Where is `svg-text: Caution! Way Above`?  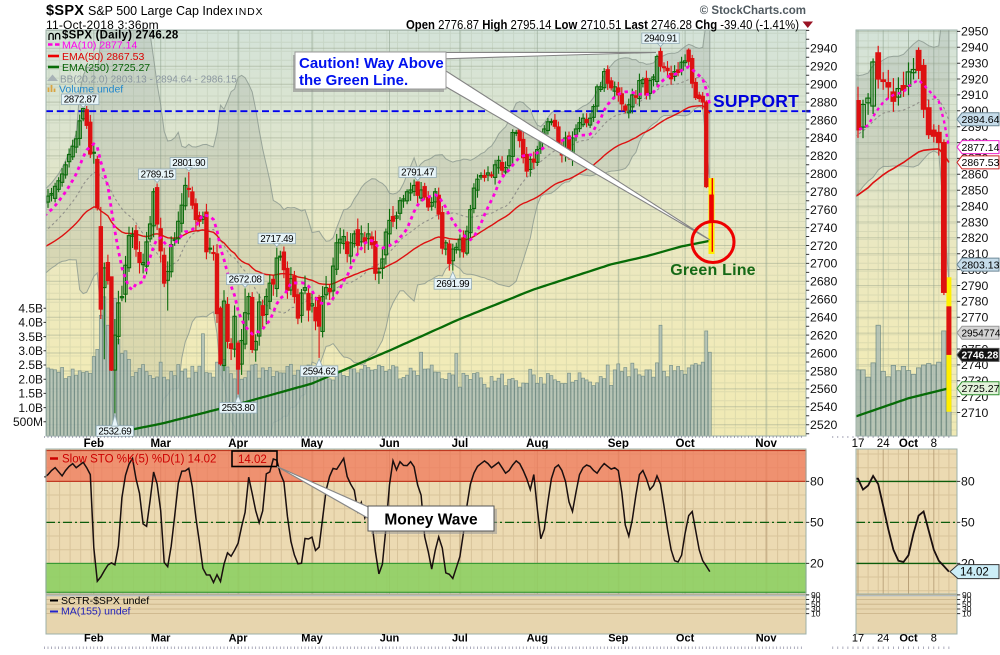 svg-text: Caution! Way Above is located at coordinates (371, 63).